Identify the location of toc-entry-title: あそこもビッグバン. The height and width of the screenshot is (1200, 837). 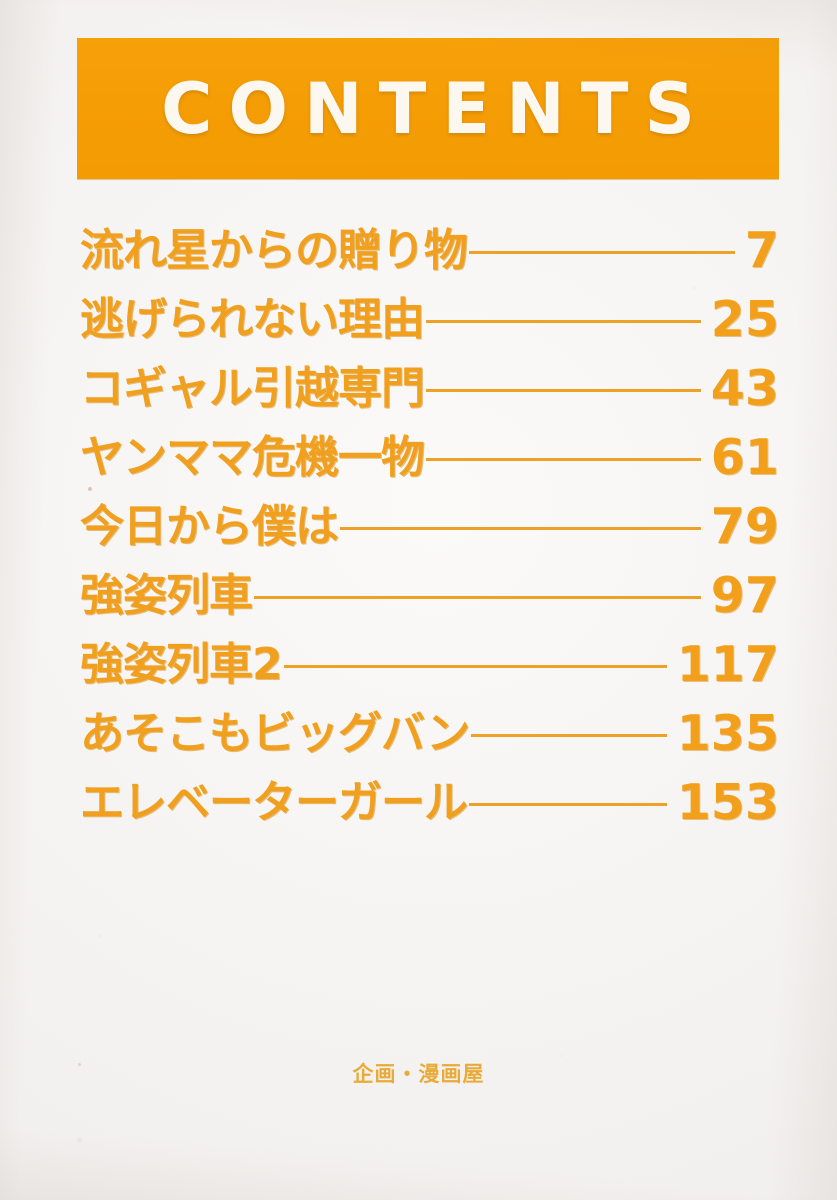
(275, 733).